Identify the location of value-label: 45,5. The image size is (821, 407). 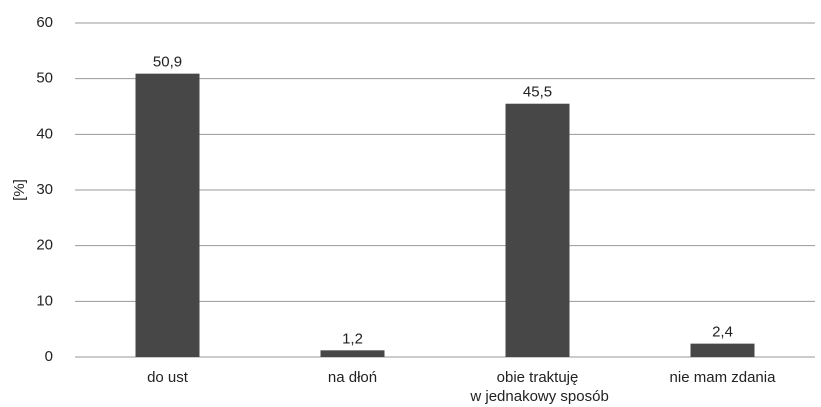
(537, 92).